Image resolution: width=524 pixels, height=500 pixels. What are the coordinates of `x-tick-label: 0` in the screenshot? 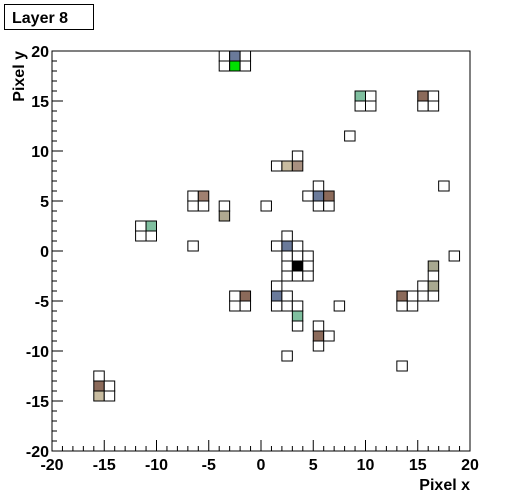 It's located at (261, 465).